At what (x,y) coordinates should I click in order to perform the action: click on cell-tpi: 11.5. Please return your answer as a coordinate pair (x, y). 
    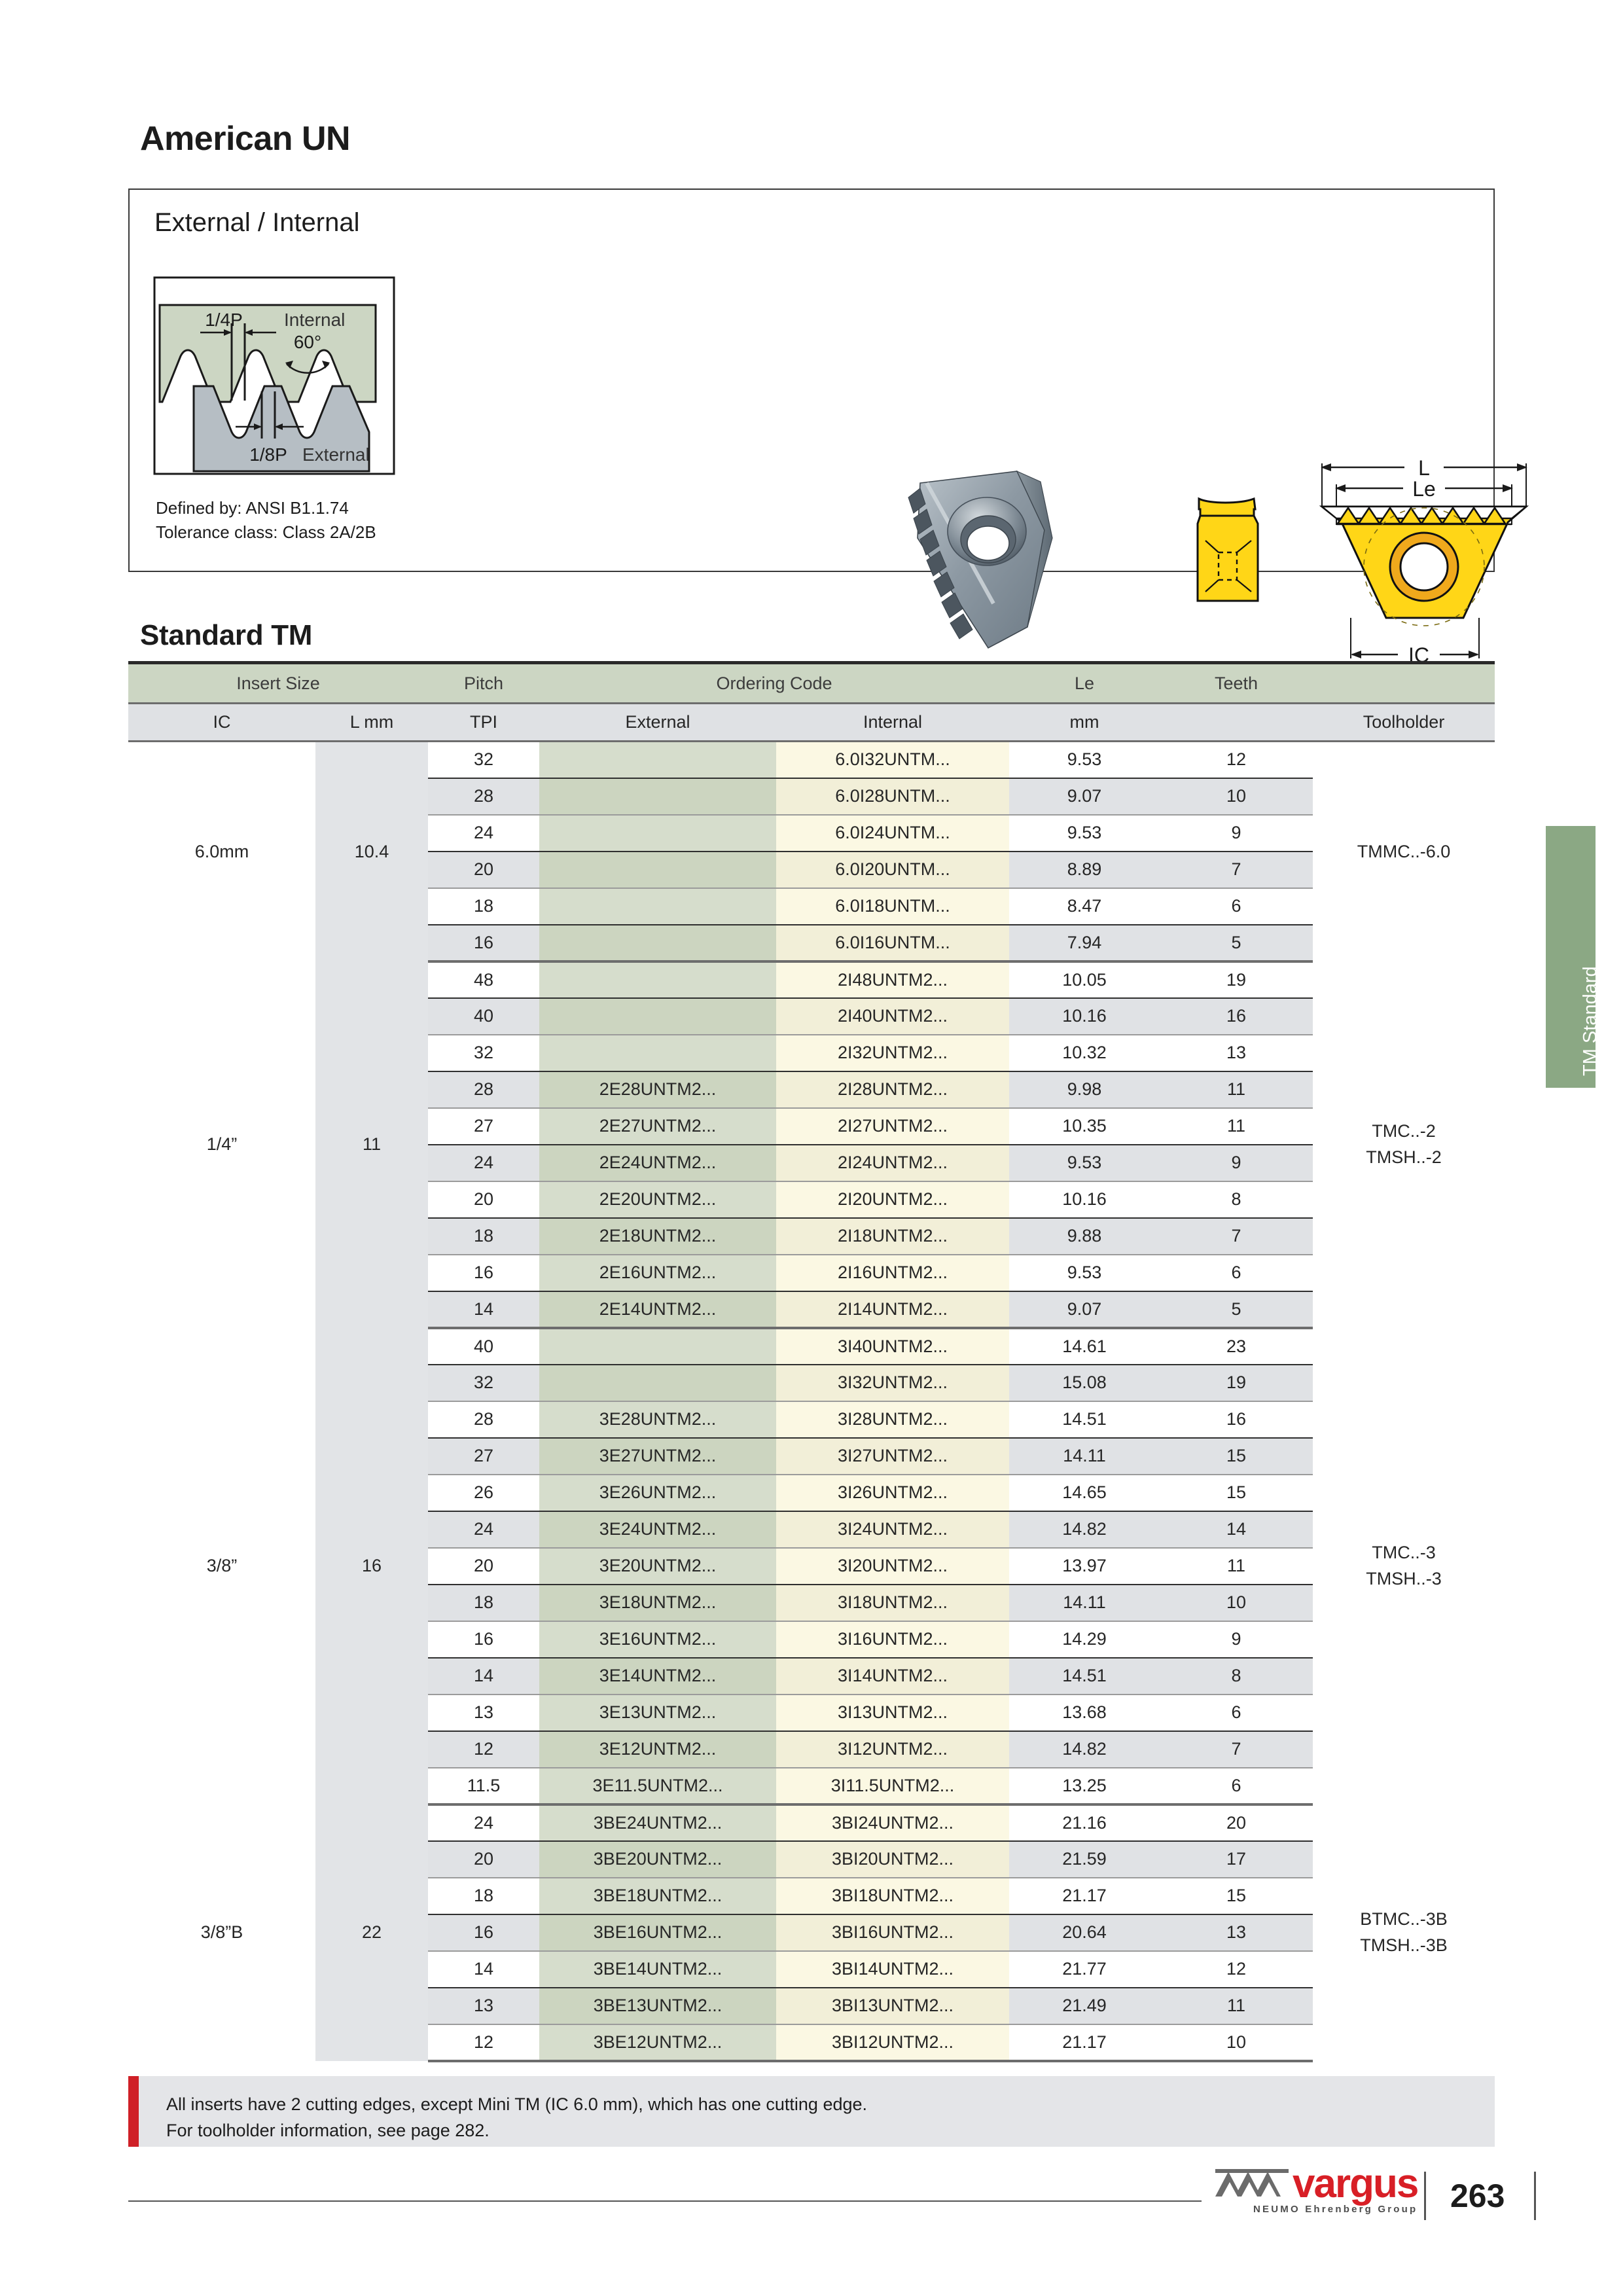
    Looking at the image, I should click on (484, 1786).